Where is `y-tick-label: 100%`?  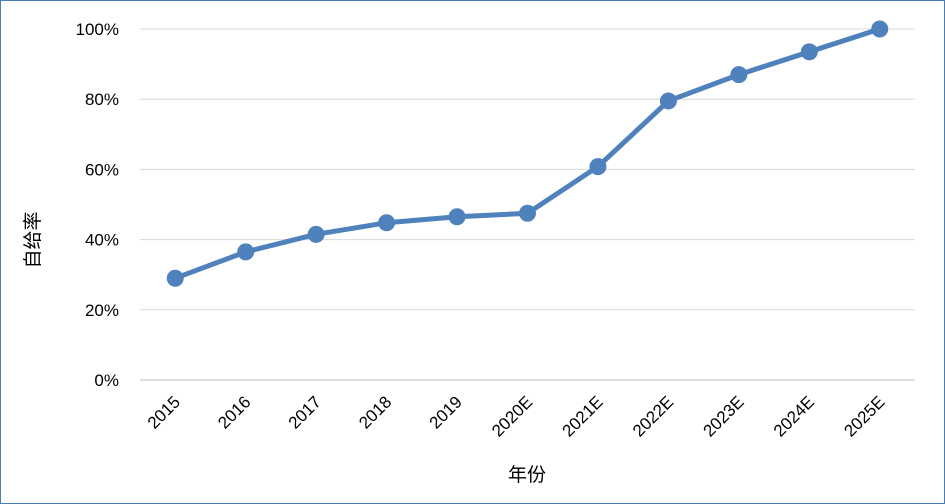 y-tick-label: 100% is located at coordinates (97, 29).